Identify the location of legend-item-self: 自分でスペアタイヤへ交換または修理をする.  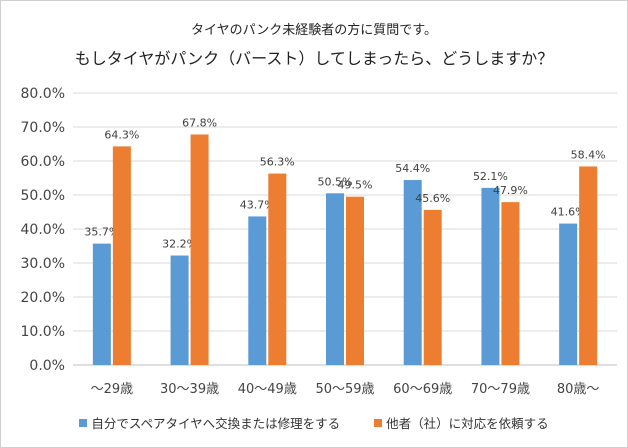
(209, 422).